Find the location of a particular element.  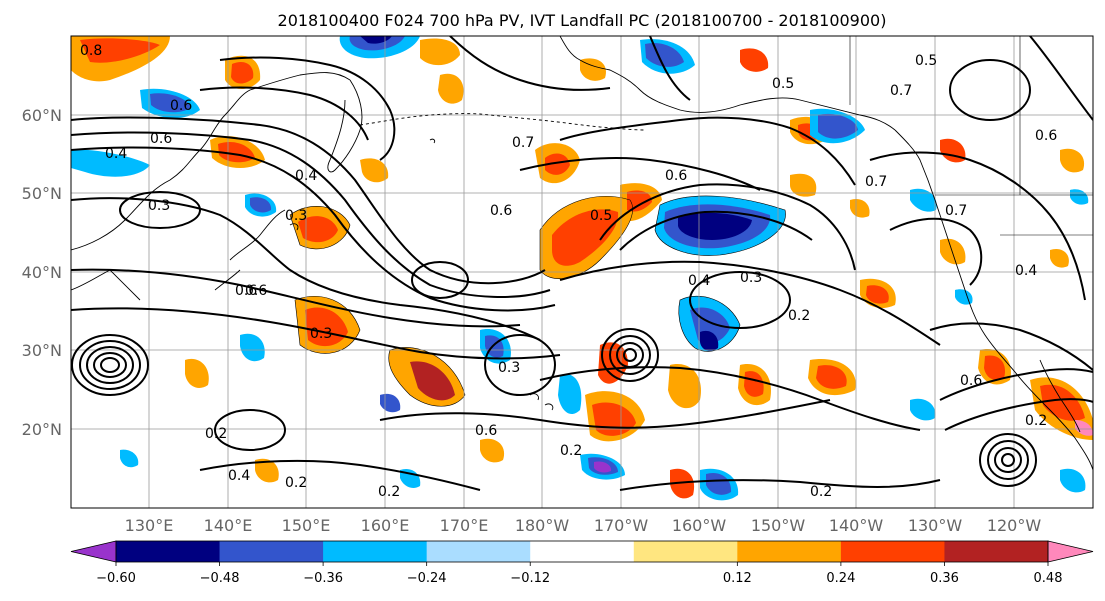

colorbar-tick-label: −0.36 is located at coordinates (323, 578).